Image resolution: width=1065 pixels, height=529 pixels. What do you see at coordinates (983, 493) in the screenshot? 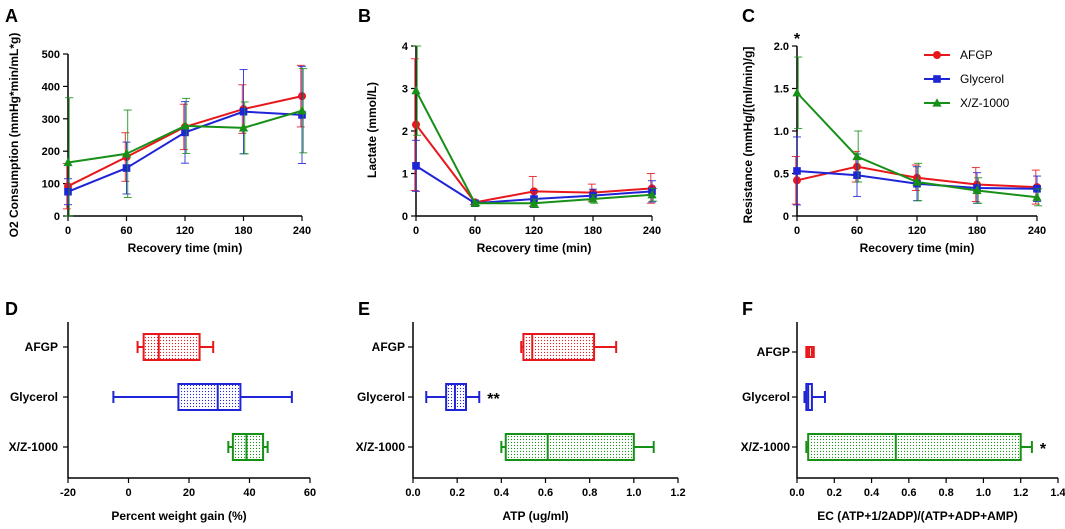
I see `x-tick-label: 1.0` at bounding box center [983, 493].